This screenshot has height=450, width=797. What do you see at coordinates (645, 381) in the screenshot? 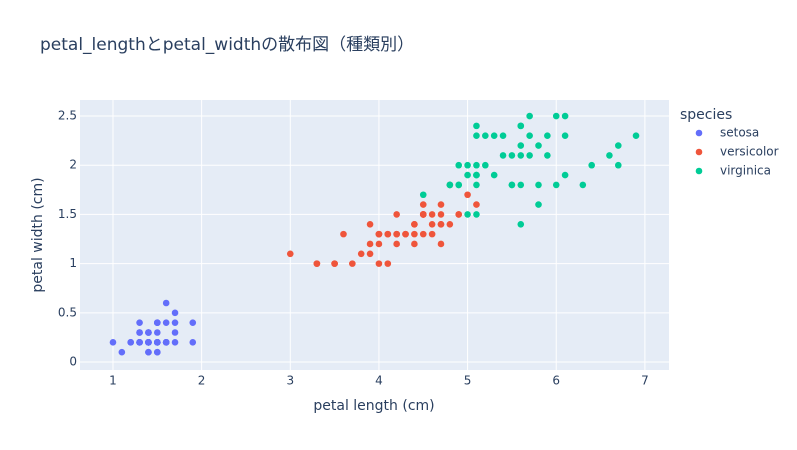
I see `x-tick-label: 7` at bounding box center [645, 381].